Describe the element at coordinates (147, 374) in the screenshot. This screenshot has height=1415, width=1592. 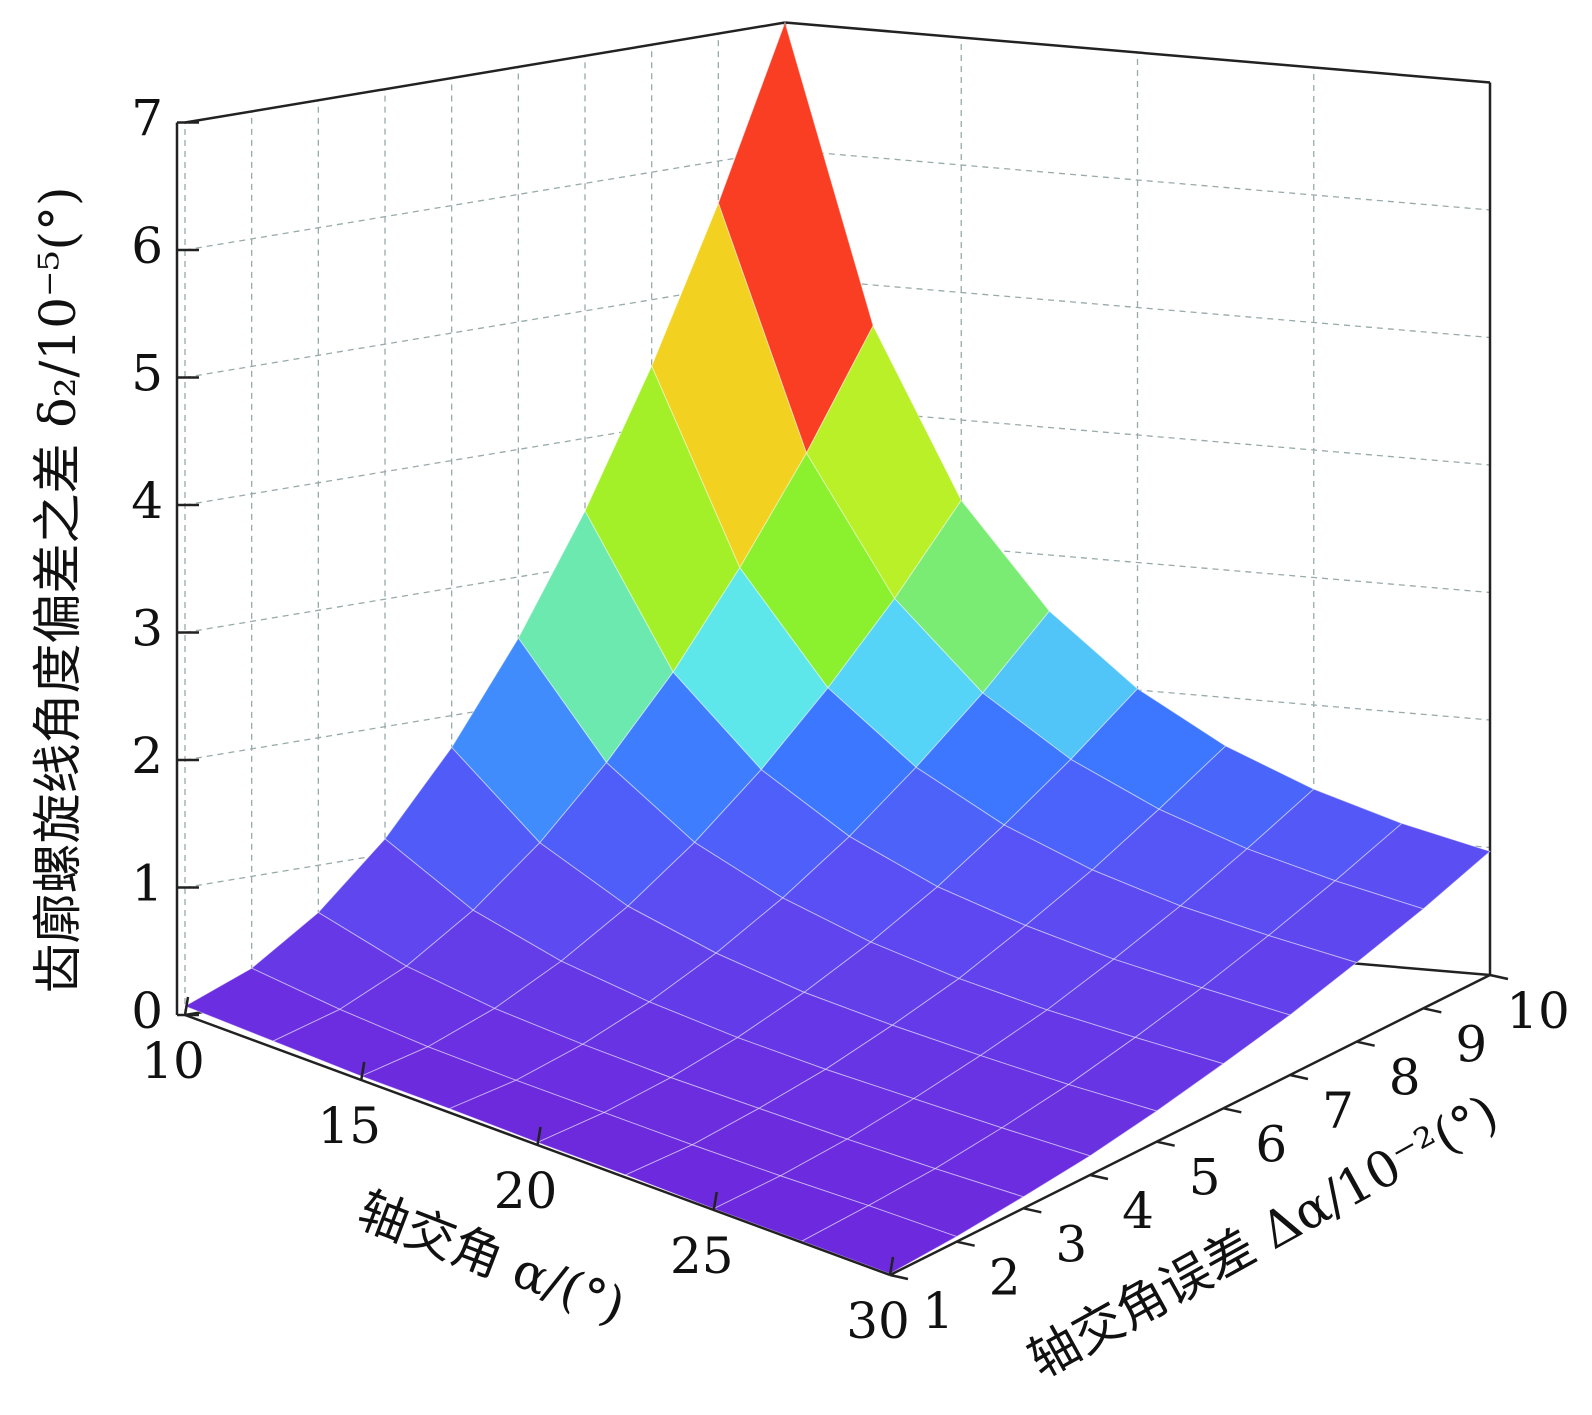
I see `z-tick-label: 5` at that location.